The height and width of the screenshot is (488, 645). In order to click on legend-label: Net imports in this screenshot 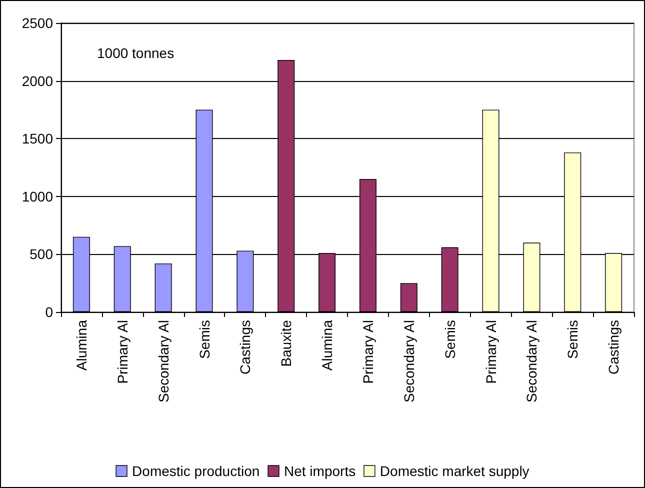, I will do `click(320, 471)`.